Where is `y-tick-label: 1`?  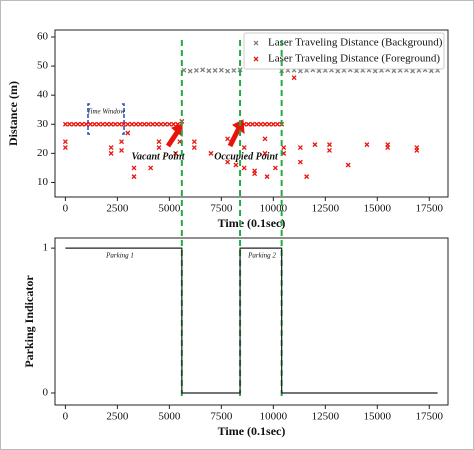
y-tick-label: 1 is located at coordinates (46, 248).